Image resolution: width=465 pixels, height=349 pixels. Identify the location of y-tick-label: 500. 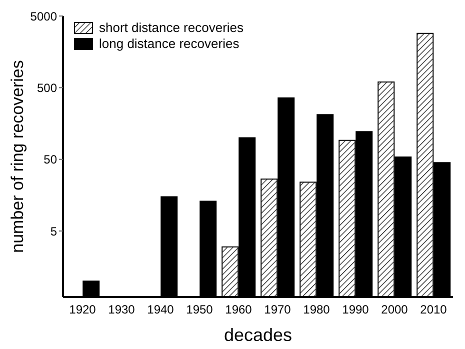
(47, 87).